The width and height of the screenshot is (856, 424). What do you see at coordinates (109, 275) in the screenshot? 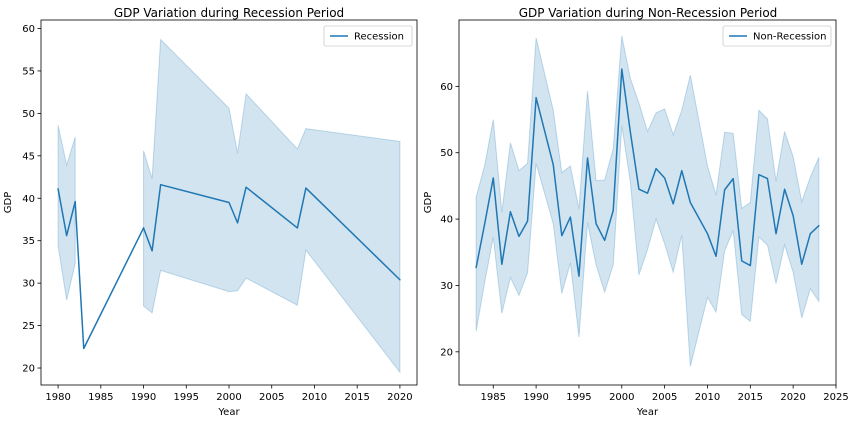
I see `series-line-connector` at bounding box center [109, 275].